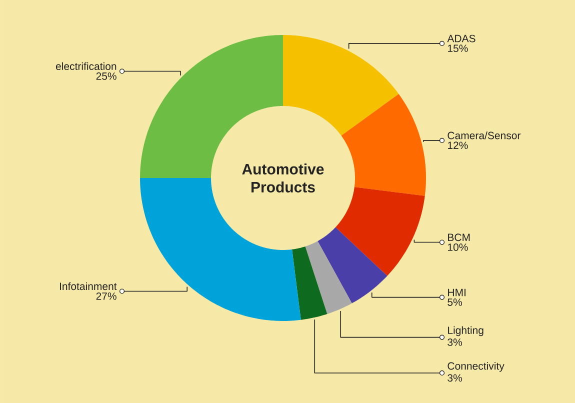 This screenshot has width=575, height=403. What do you see at coordinates (458, 48) in the screenshot?
I see `data-label: 15%` at bounding box center [458, 48].